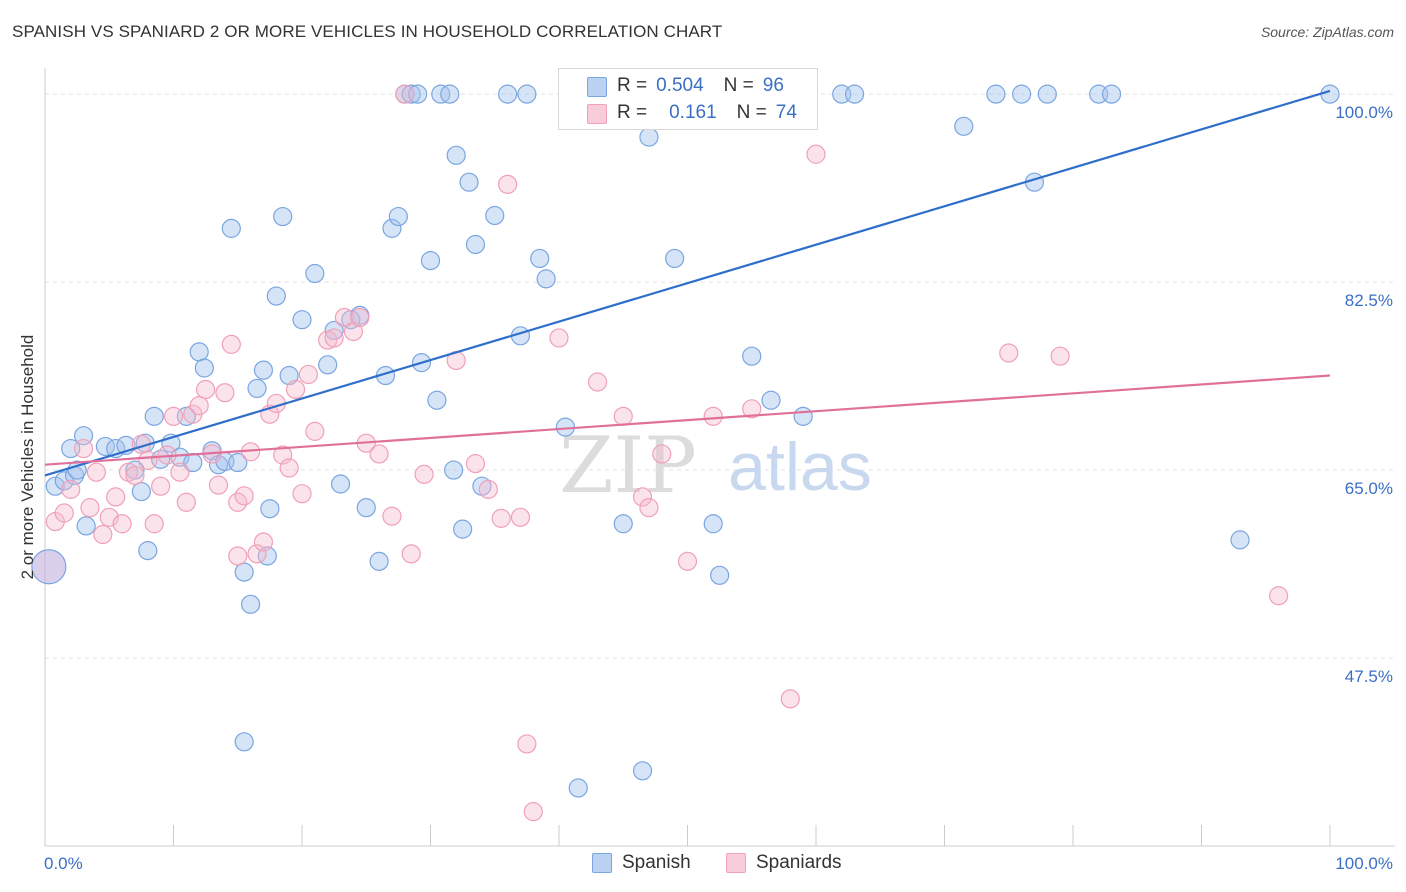 This screenshot has width=1406, height=892. Describe the element at coordinates (1364, 394) in the screenshot. I see `y-tick-labels: 47.5% 65.0% 82.5% 100.0%` at that location.